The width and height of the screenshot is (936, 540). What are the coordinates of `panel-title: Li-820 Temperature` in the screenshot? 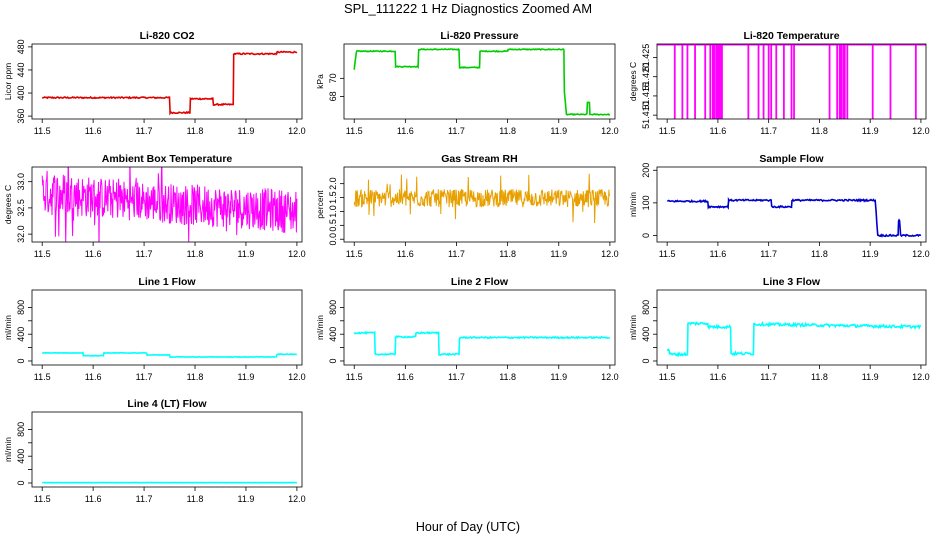 It's located at (791, 36).